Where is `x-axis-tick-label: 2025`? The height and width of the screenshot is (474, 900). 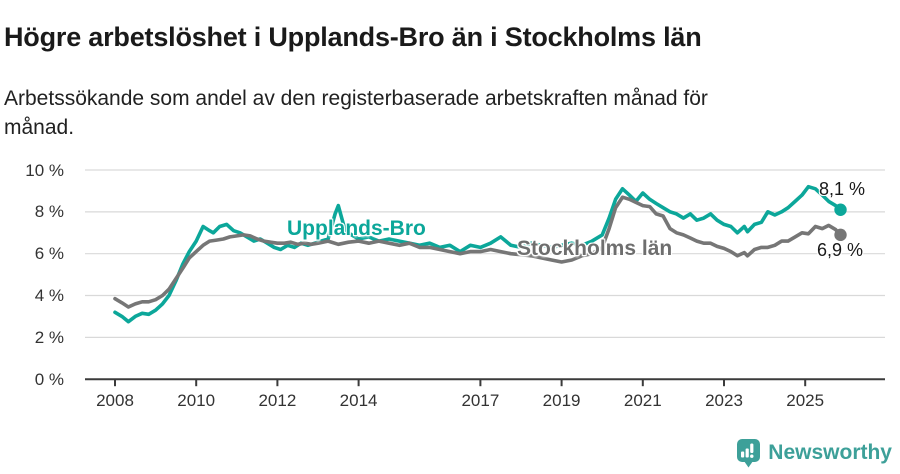
x-axis-tick-label: 2025 is located at coordinates (805, 400).